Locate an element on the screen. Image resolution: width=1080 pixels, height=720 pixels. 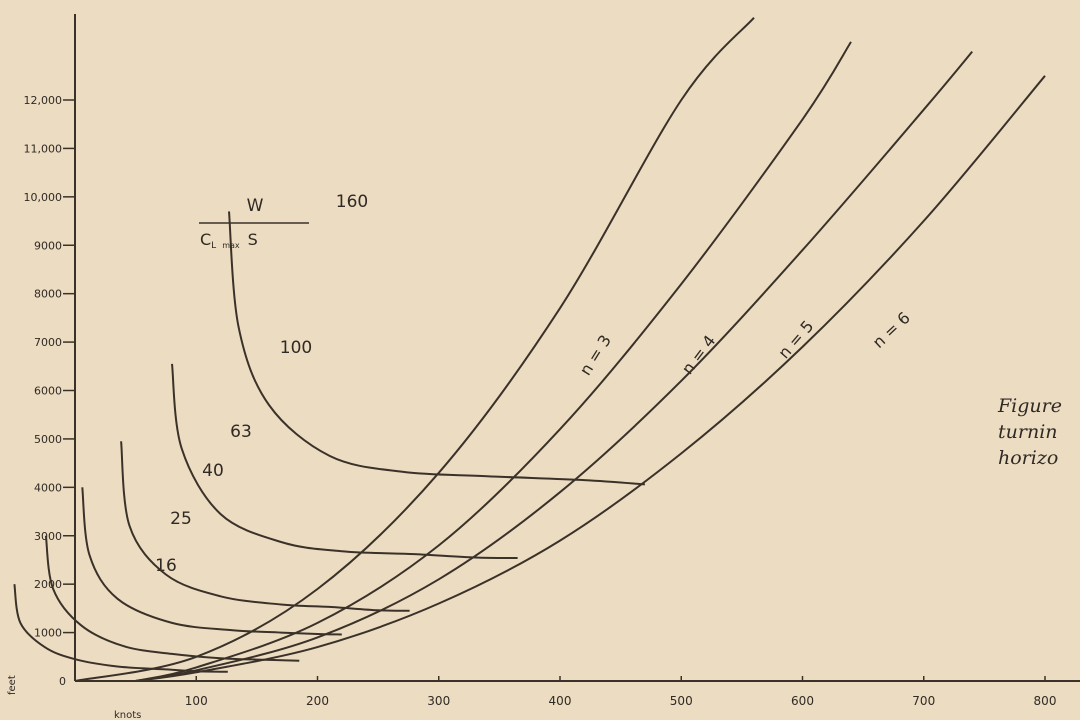
figure-caption-line-2: turnin is located at coordinates (1028, 432).